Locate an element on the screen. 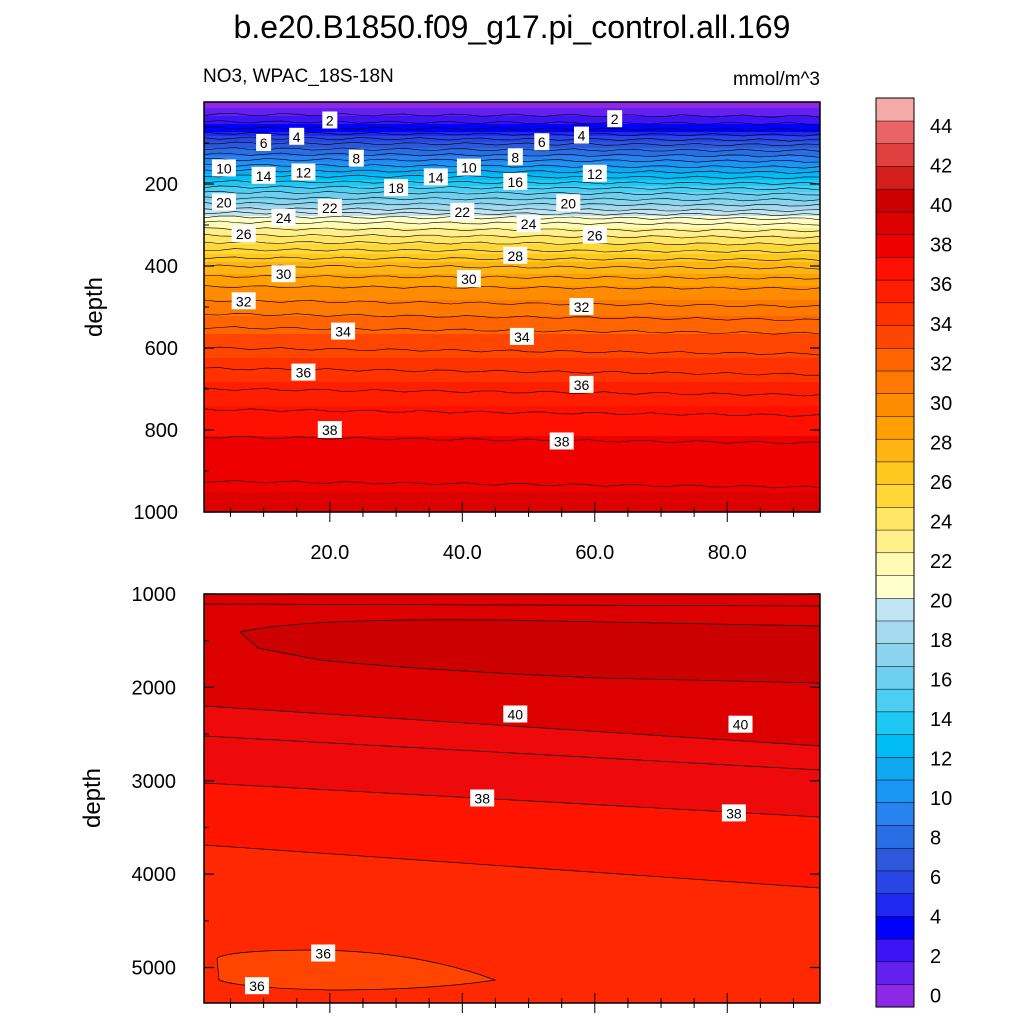 This screenshot has width=1024, height=1024. y-tick-label: 5000 is located at coordinates (154, 969).